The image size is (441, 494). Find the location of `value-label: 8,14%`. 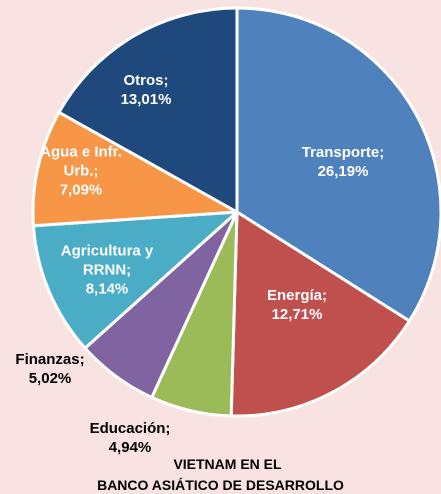

value-label: 8,14% is located at coordinates (107, 289).